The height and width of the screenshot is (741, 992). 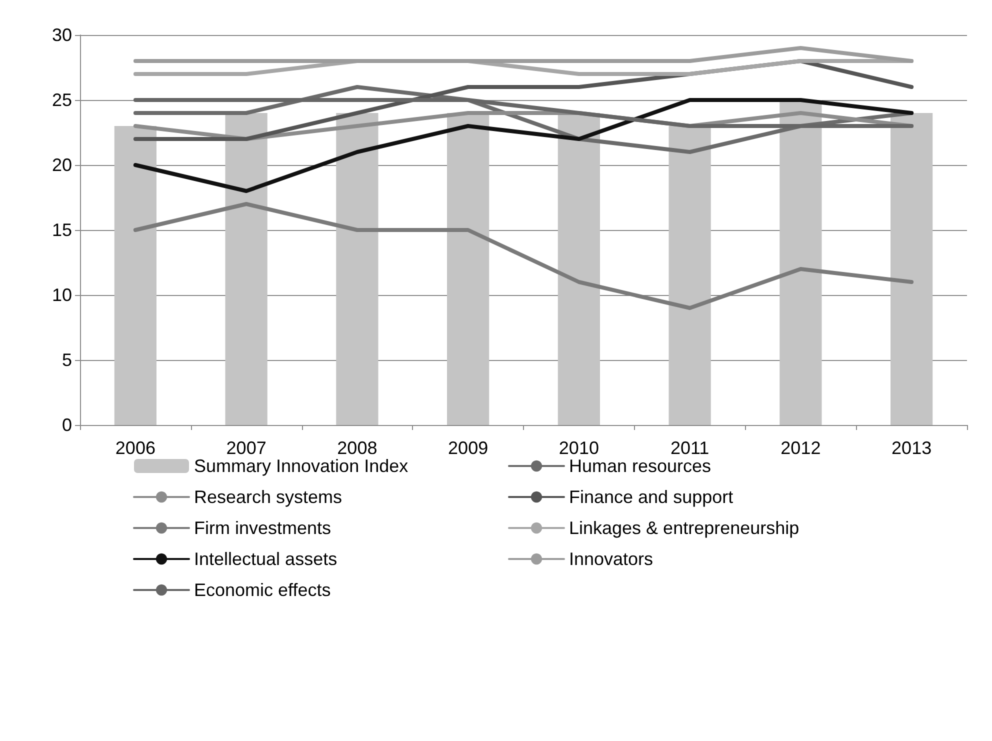 What do you see at coordinates (912, 448) in the screenshot?
I see `x-tick-label: 2013` at bounding box center [912, 448].